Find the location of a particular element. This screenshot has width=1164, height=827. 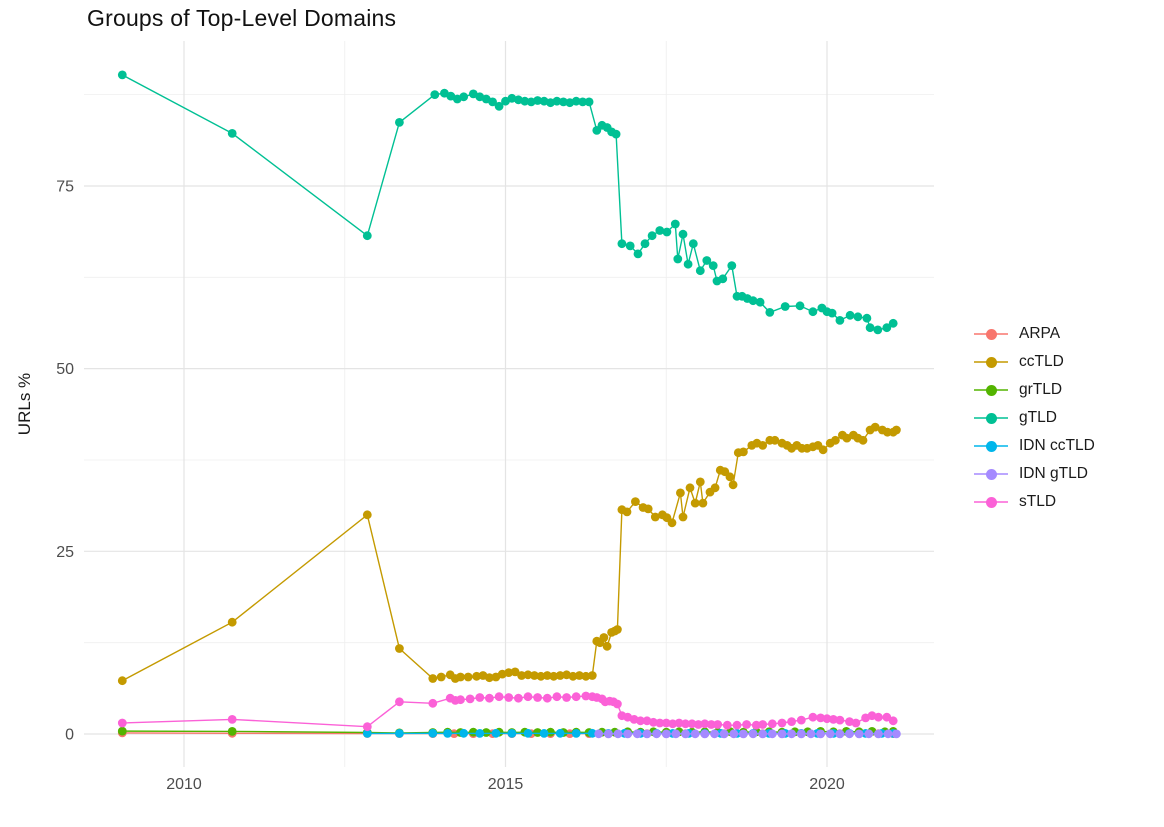

legend-label: ARPA is located at coordinates (1040, 333).